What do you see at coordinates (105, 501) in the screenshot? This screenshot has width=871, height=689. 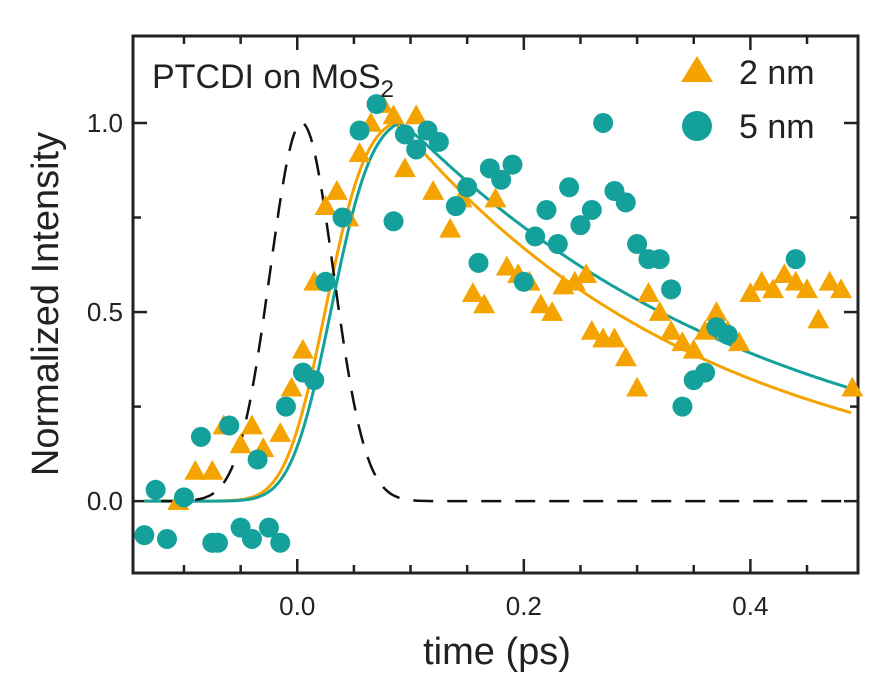 I see `y-tick-label: 0.0` at bounding box center [105, 501].